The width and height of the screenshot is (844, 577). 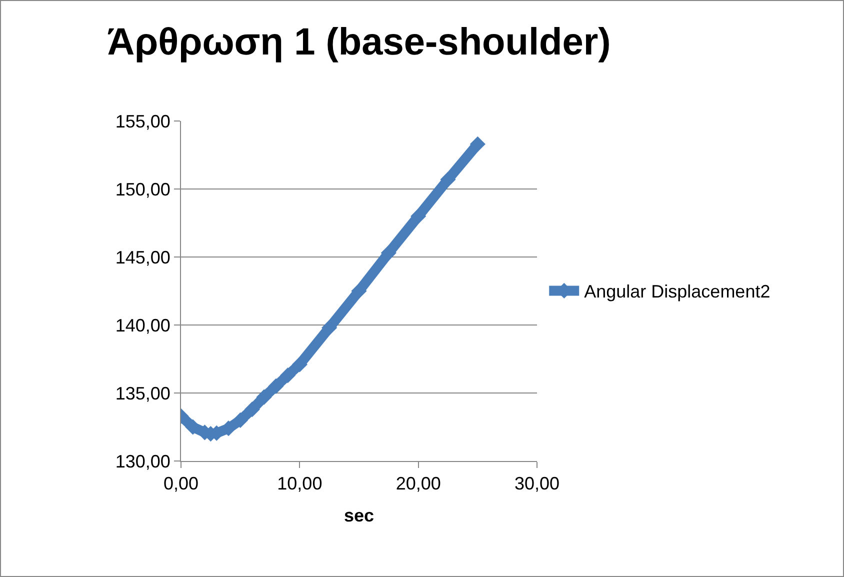 What do you see at coordinates (418, 484) in the screenshot?
I see `x-tick-label: 20,00` at bounding box center [418, 484].